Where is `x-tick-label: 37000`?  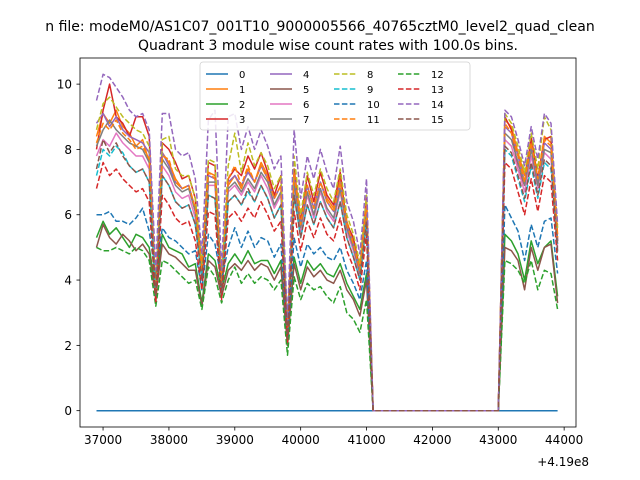
x-tick-label: 37000 is located at coordinates (103, 440).